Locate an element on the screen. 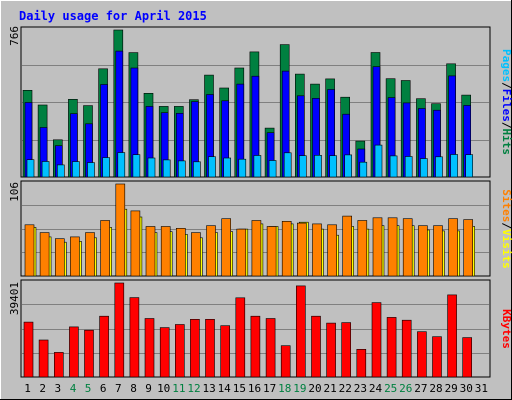 The image size is (512, 400). x-tick-label-day-16: 16 is located at coordinates (254, 388).